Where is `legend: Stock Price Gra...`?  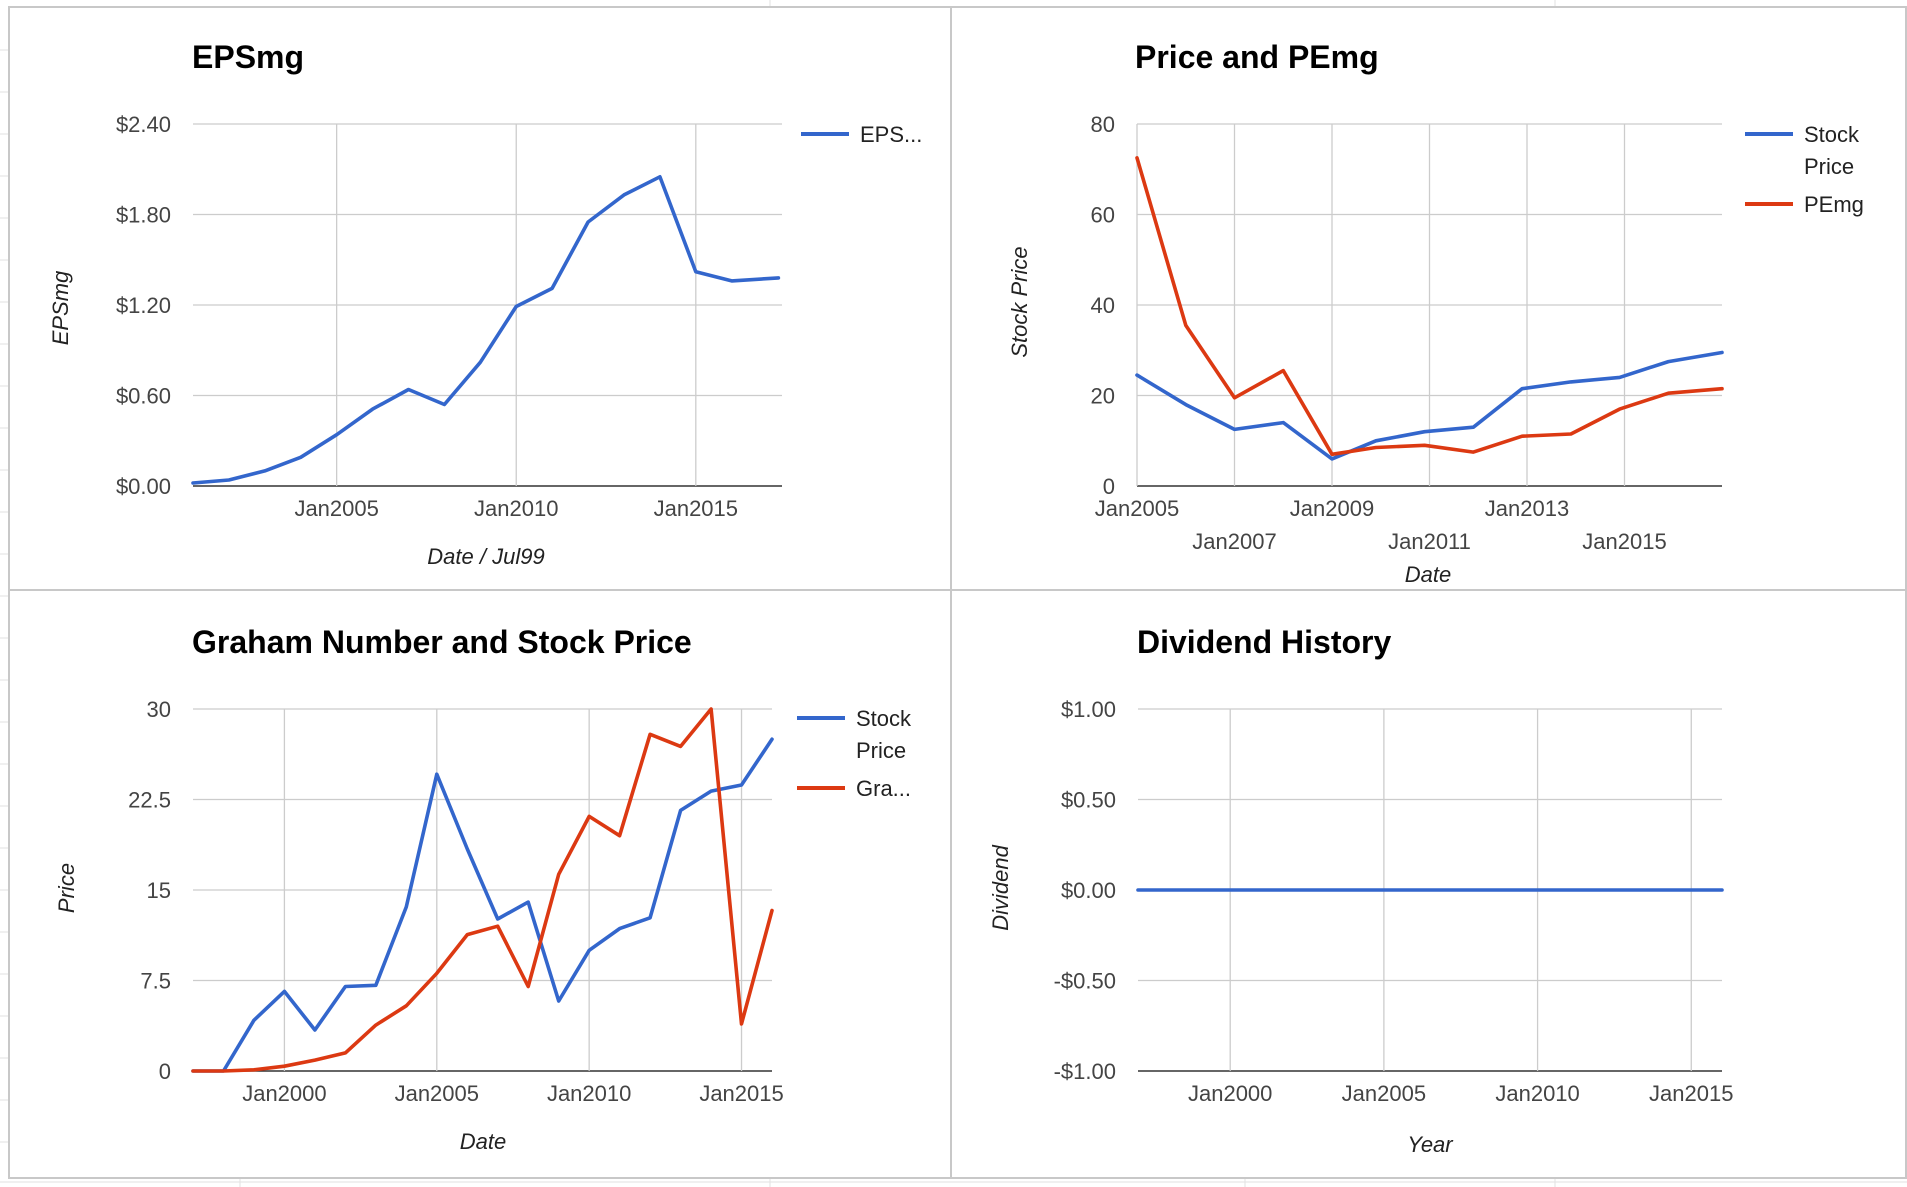 legend: Stock Price Gra... is located at coordinates (854, 753).